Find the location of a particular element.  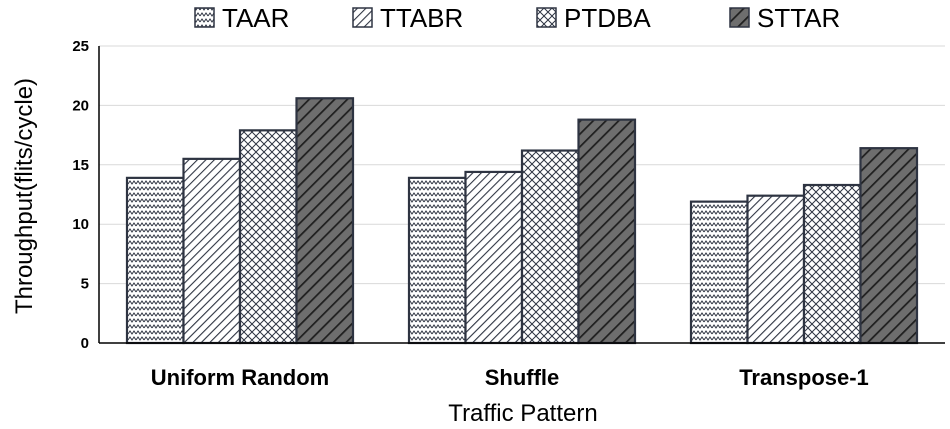

bar-transpose-1-taar is located at coordinates (719, 272).